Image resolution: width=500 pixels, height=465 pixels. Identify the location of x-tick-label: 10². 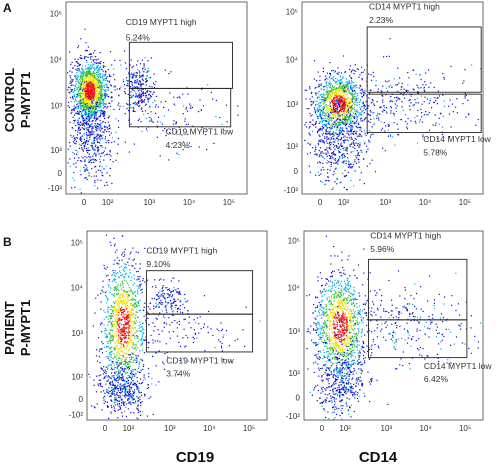
(108, 202).